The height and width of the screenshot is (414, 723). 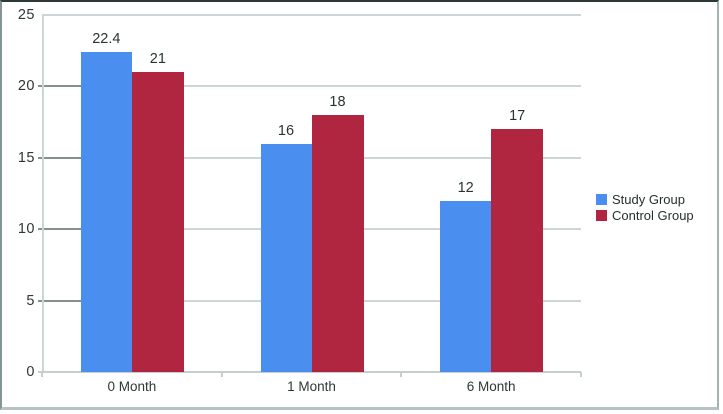 What do you see at coordinates (157, 59) in the screenshot?
I see `bar-value-label: 21` at bounding box center [157, 59].